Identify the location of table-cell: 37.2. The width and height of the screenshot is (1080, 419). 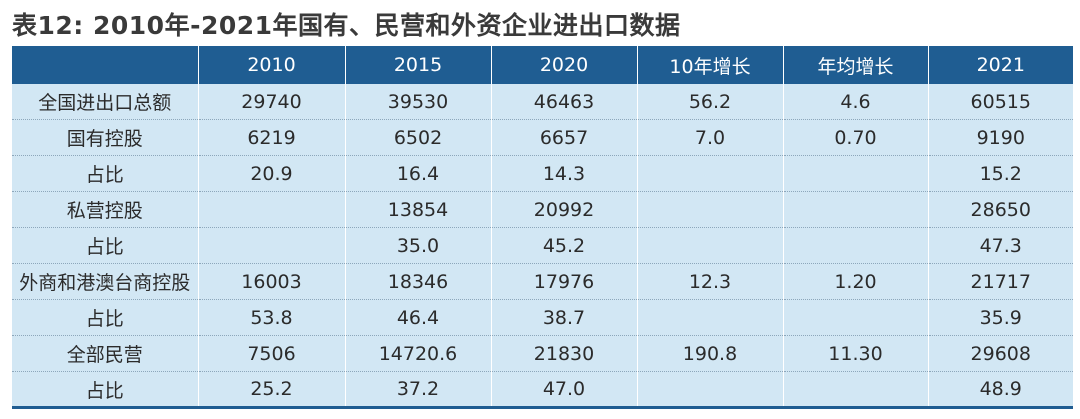
(417, 390).